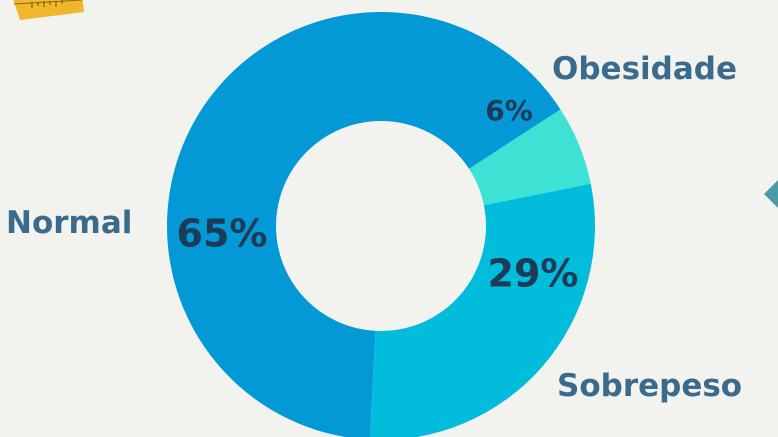 The width and height of the screenshot is (778, 437). What do you see at coordinates (533, 274) in the screenshot?
I see `value-label-sobrepeso: 29%` at bounding box center [533, 274].